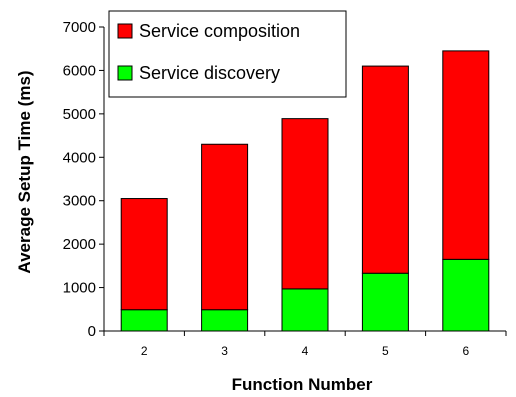  I want to click on x-axis-title: Function Number, so click(302, 384).